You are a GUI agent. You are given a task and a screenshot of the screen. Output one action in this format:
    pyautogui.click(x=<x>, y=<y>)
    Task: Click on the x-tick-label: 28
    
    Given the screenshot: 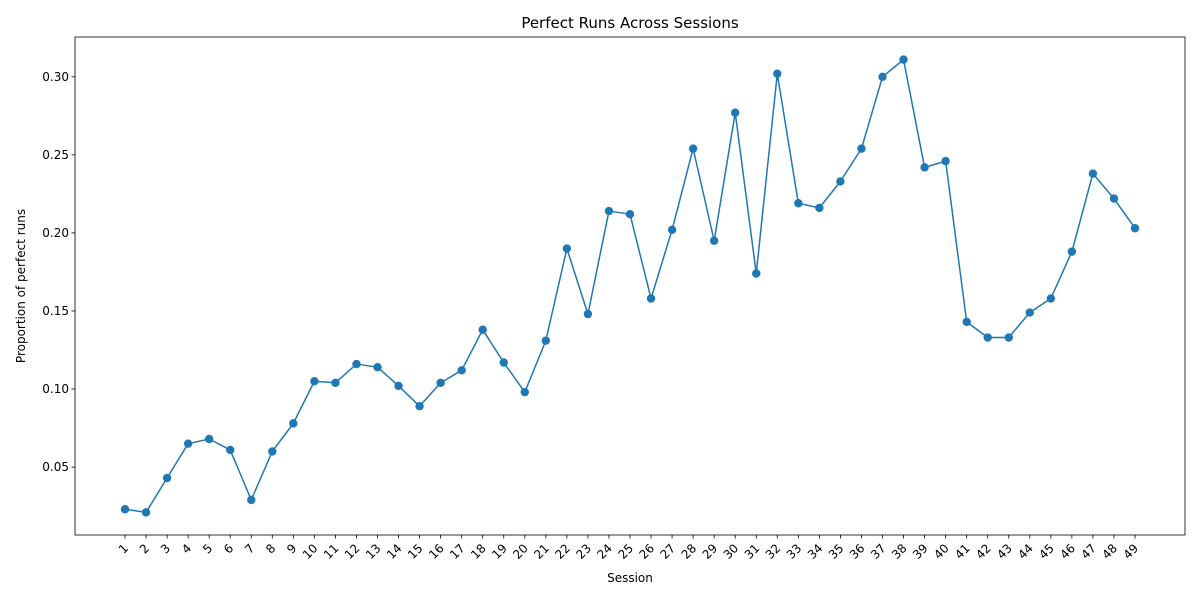 What is the action you would take?
    pyautogui.click(x=689, y=551)
    